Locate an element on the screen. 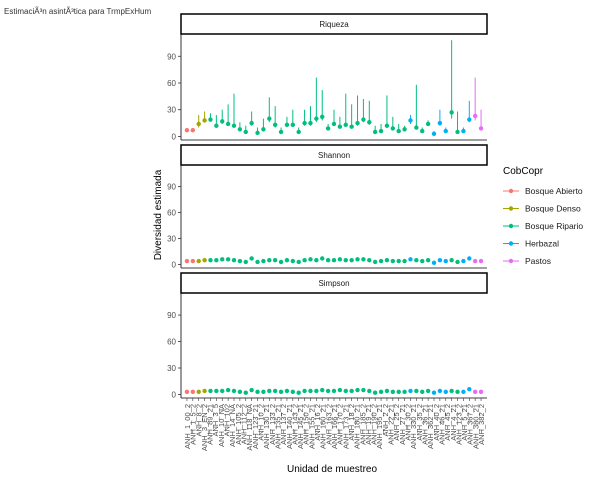 This screenshot has width=600, height=480. legend-item: Bosque Denso is located at coordinates (542, 209).